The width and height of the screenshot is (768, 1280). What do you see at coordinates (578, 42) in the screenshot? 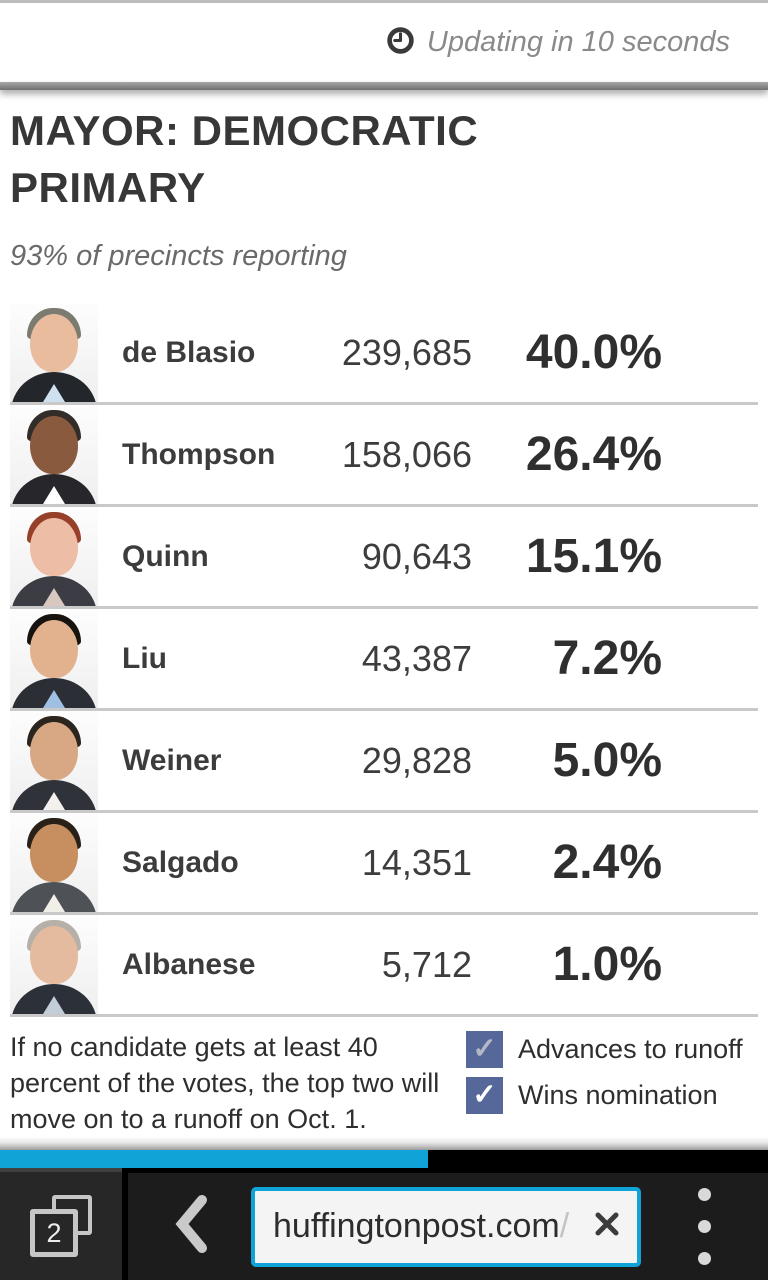
I see `updating-status-text: Updating in 10 seconds` at bounding box center [578, 42].